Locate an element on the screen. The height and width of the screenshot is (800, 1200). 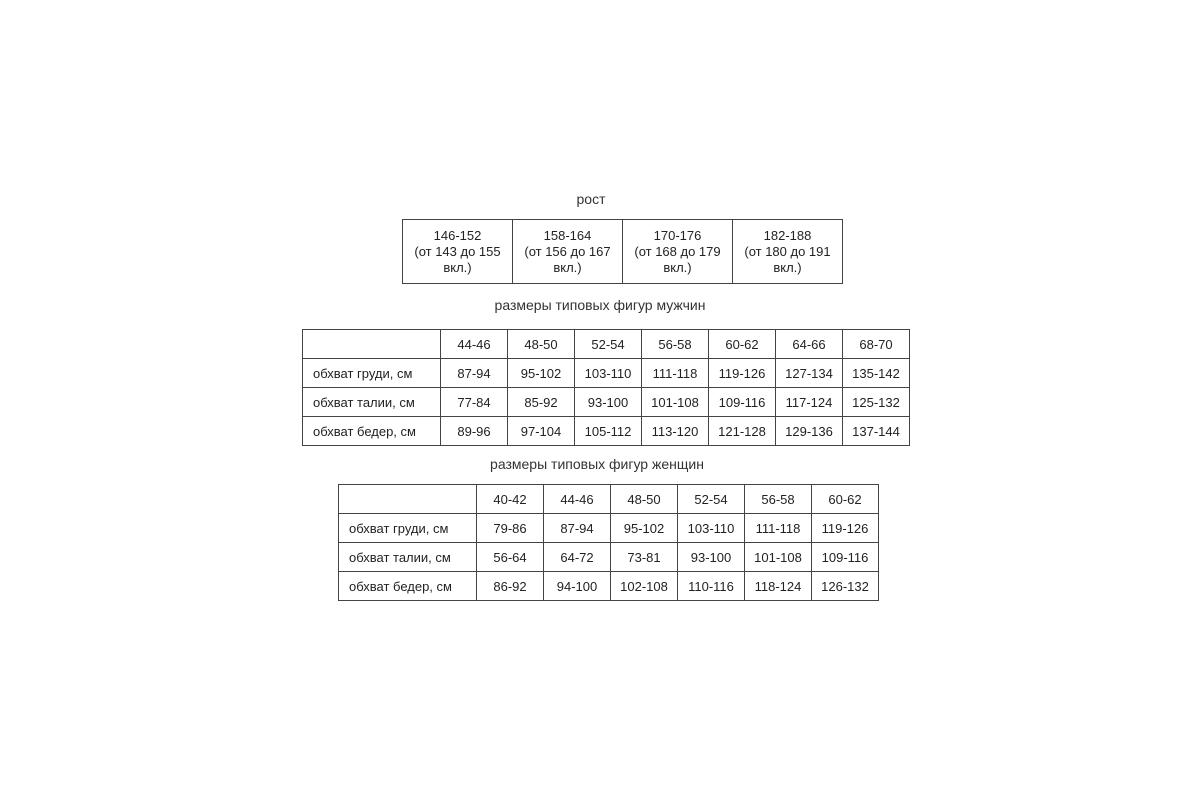
measure-cell: 79-86 is located at coordinates (510, 528).